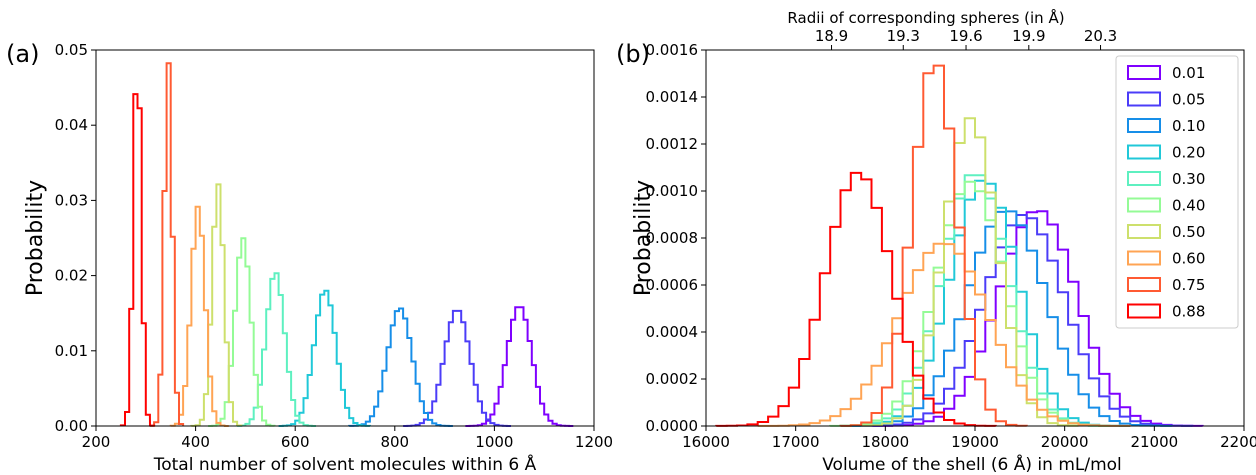 This screenshot has width=1256, height=475. What do you see at coordinates (96, 442) in the screenshot?
I see `x-tick-label: 200` at bounding box center [96, 442].